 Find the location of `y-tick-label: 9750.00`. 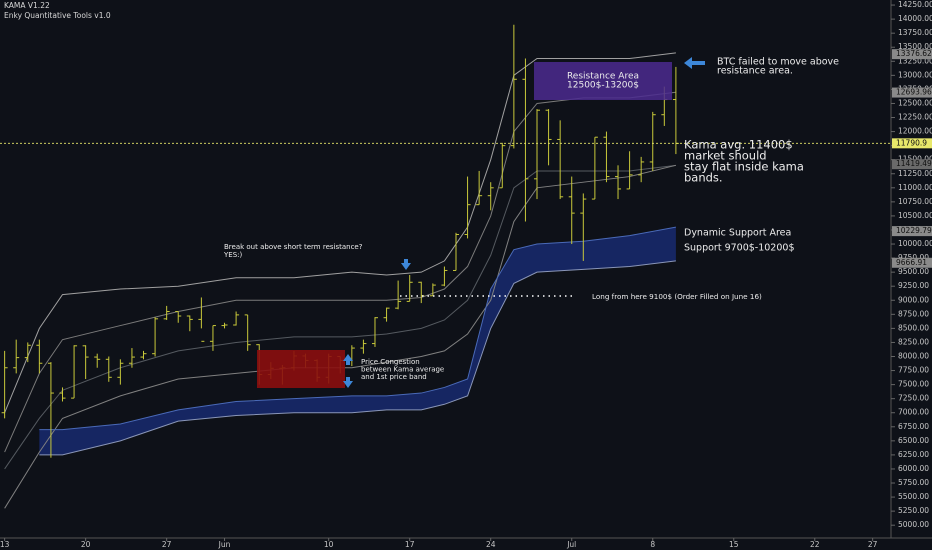

y-tick-label: 9750.00 is located at coordinates (913, 257).